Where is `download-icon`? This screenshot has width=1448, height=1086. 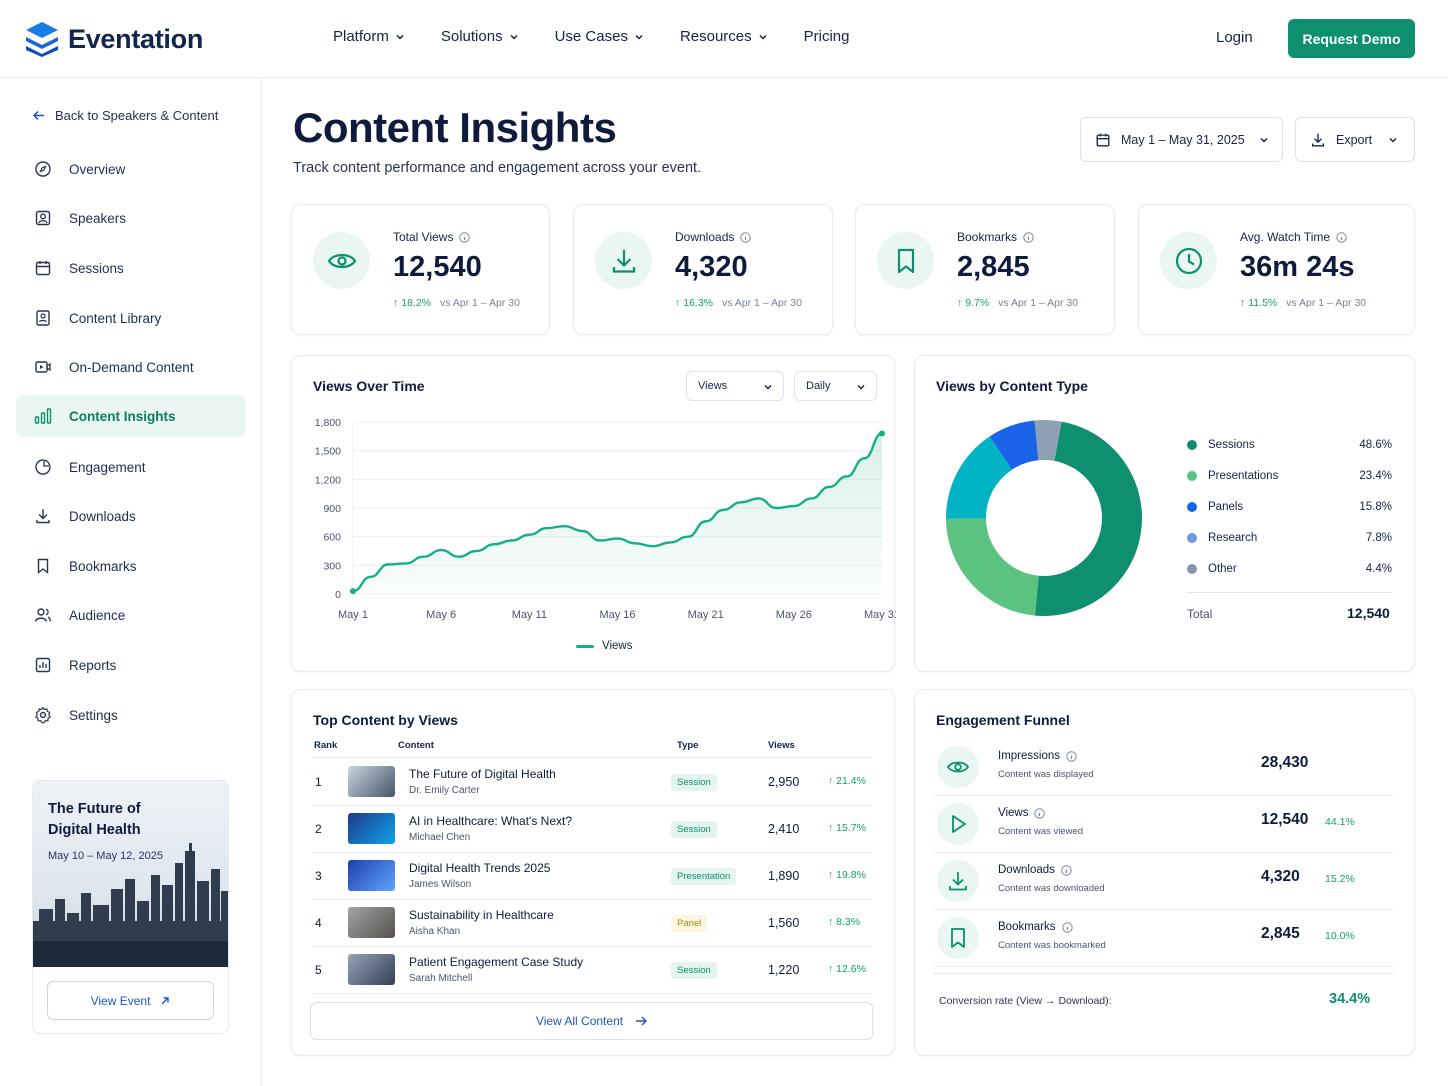 download-icon is located at coordinates (1318, 139).